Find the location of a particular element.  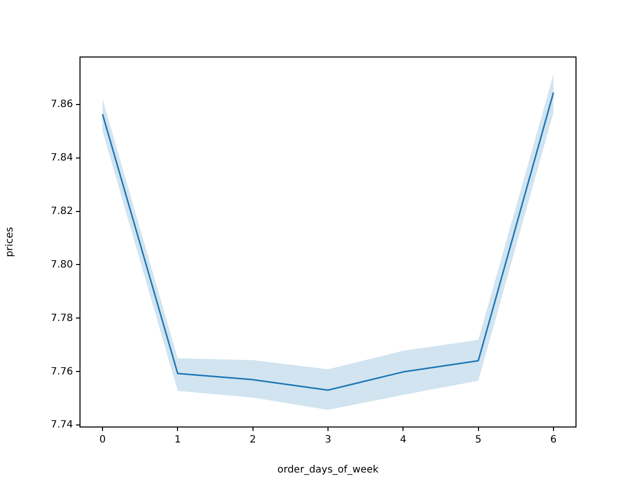

y-tick-label: 7.76 is located at coordinates (61, 372).